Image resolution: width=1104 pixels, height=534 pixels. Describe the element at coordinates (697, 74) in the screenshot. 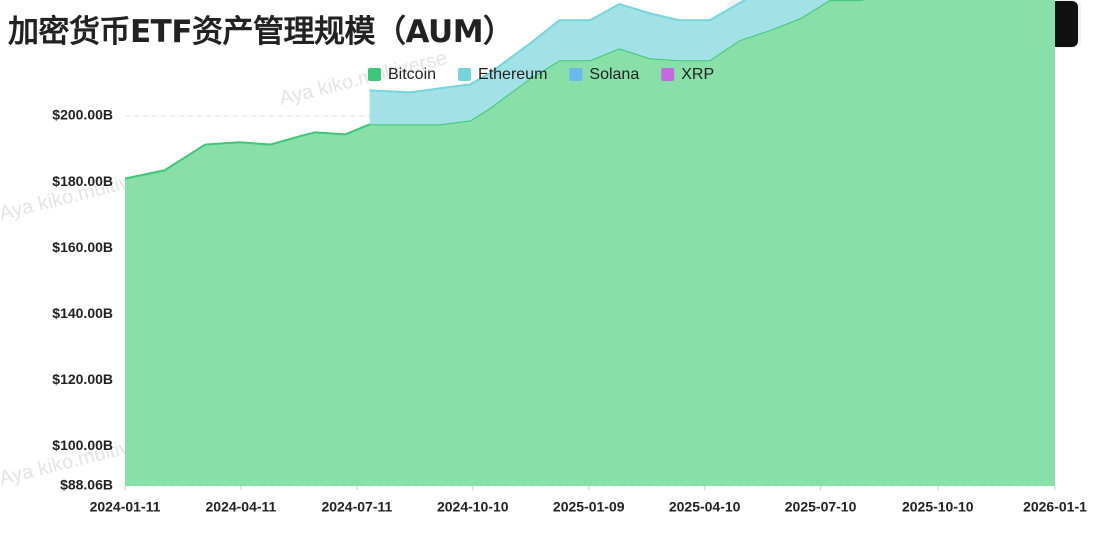

I see `legend-label: XRP` at that location.